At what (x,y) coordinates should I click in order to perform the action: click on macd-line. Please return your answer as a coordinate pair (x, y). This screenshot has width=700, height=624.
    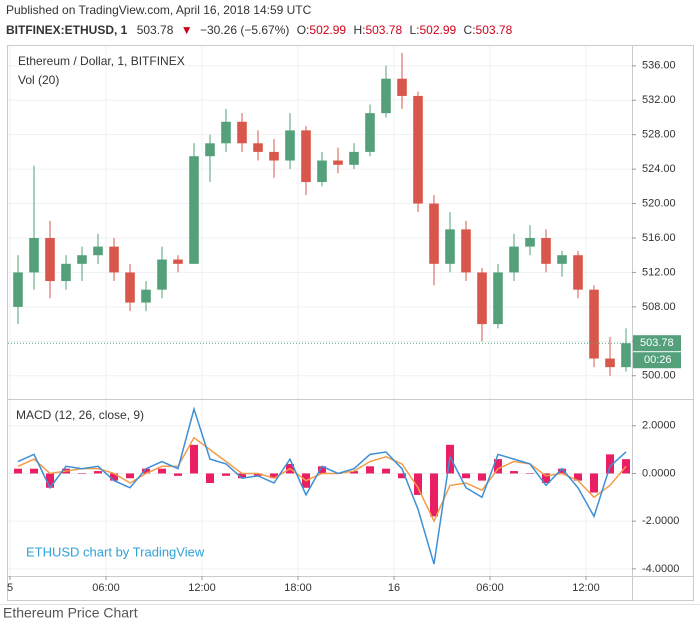
    Looking at the image, I should click on (322, 479).